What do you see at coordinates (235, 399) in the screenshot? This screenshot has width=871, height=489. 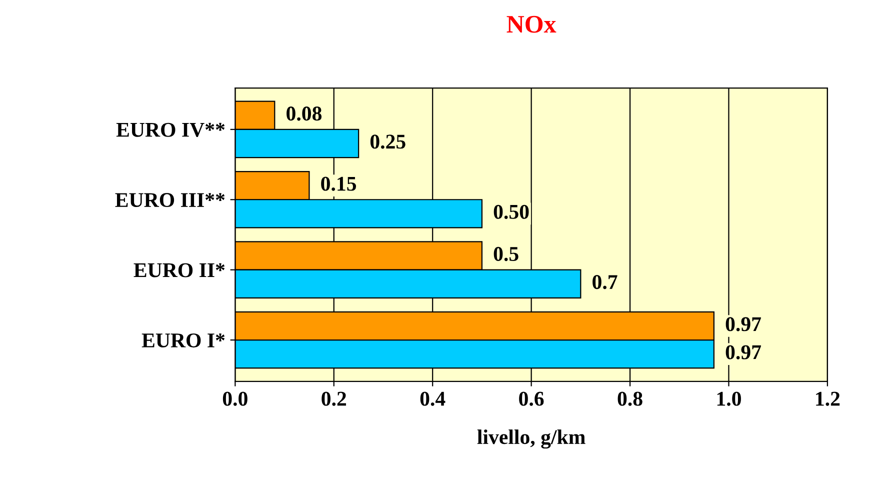 I see `x-tick-label: 0.0` at bounding box center [235, 399].